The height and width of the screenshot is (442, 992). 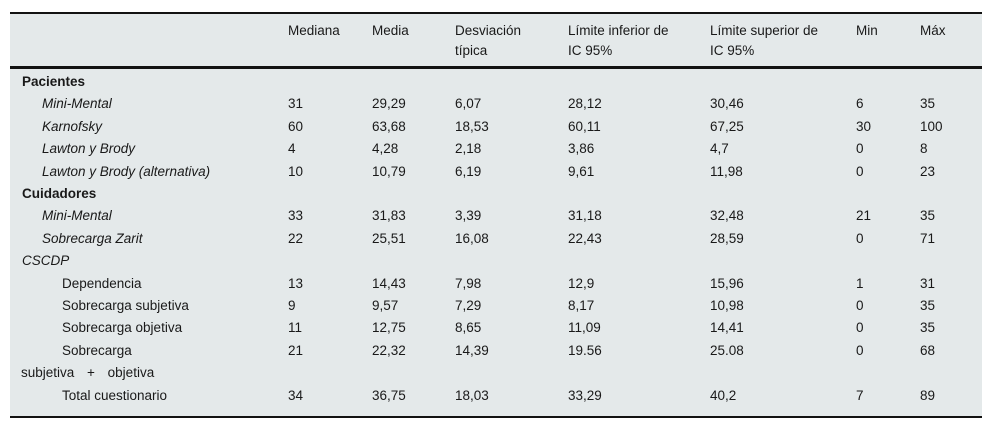 I want to click on column-header-media: Media, so click(x=413, y=41).